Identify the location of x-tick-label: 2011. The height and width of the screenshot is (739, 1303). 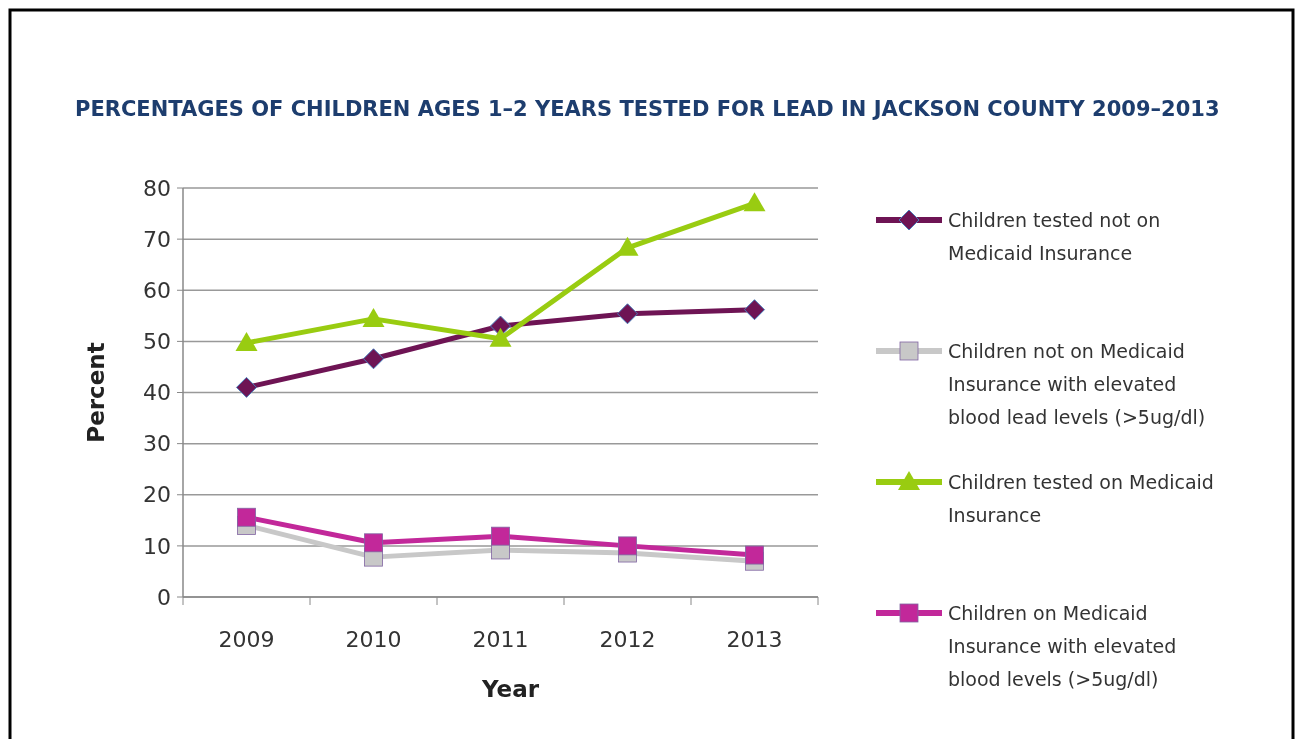
(500, 639).